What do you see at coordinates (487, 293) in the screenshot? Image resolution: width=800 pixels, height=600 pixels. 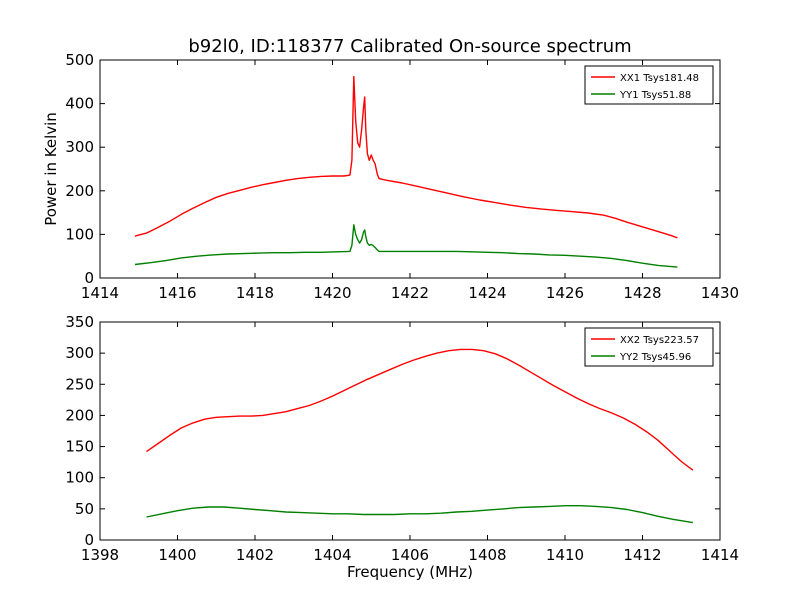 I see `x-tick-label: 1424` at bounding box center [487, 293].